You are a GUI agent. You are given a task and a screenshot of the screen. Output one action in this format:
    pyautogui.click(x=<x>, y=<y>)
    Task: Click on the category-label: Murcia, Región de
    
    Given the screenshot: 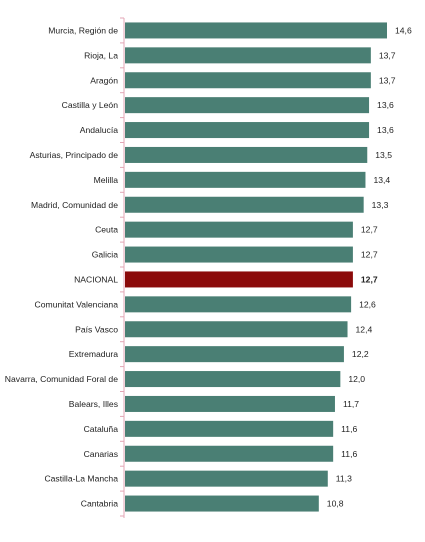 What is the action you would take?
    pyautogui.click(x=83, y=30)
    